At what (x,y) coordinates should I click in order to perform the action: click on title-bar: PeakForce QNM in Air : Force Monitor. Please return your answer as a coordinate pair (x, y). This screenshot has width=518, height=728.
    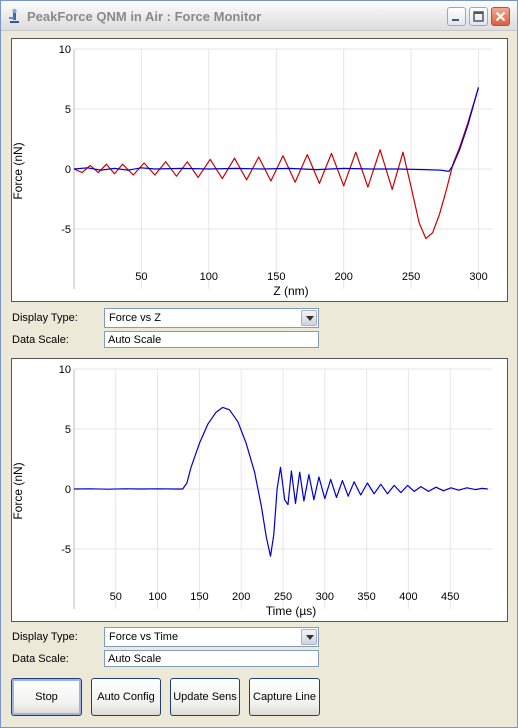
    Looking at the image, I should click on (259, 16).